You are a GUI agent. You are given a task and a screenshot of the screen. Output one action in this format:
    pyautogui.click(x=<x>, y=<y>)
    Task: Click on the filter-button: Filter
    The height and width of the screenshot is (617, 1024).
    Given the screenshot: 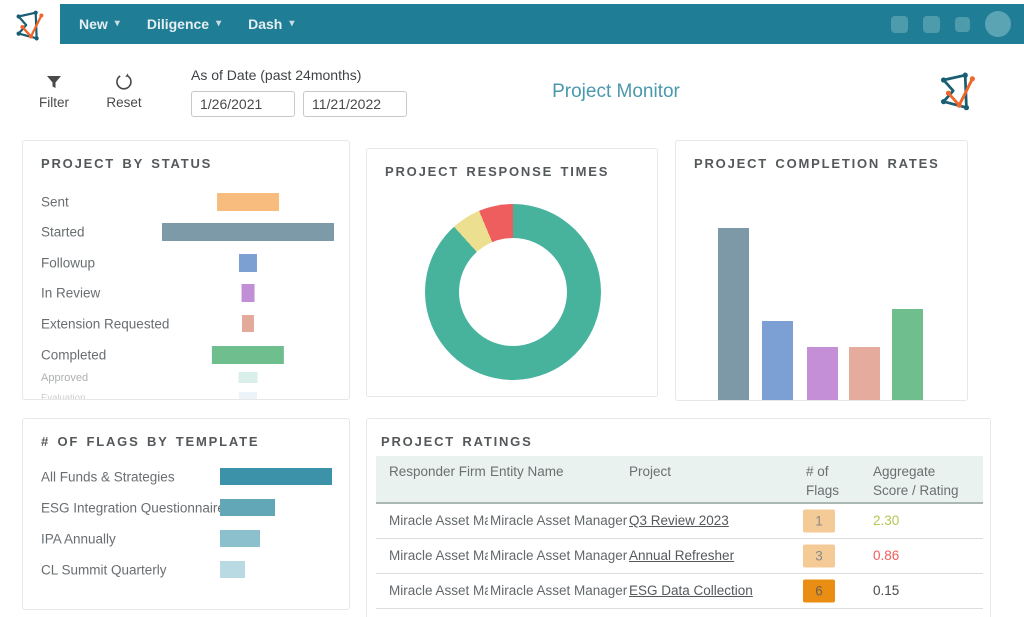 What is the action you would take?
    pyautogui.click(x=54, y=91)
    